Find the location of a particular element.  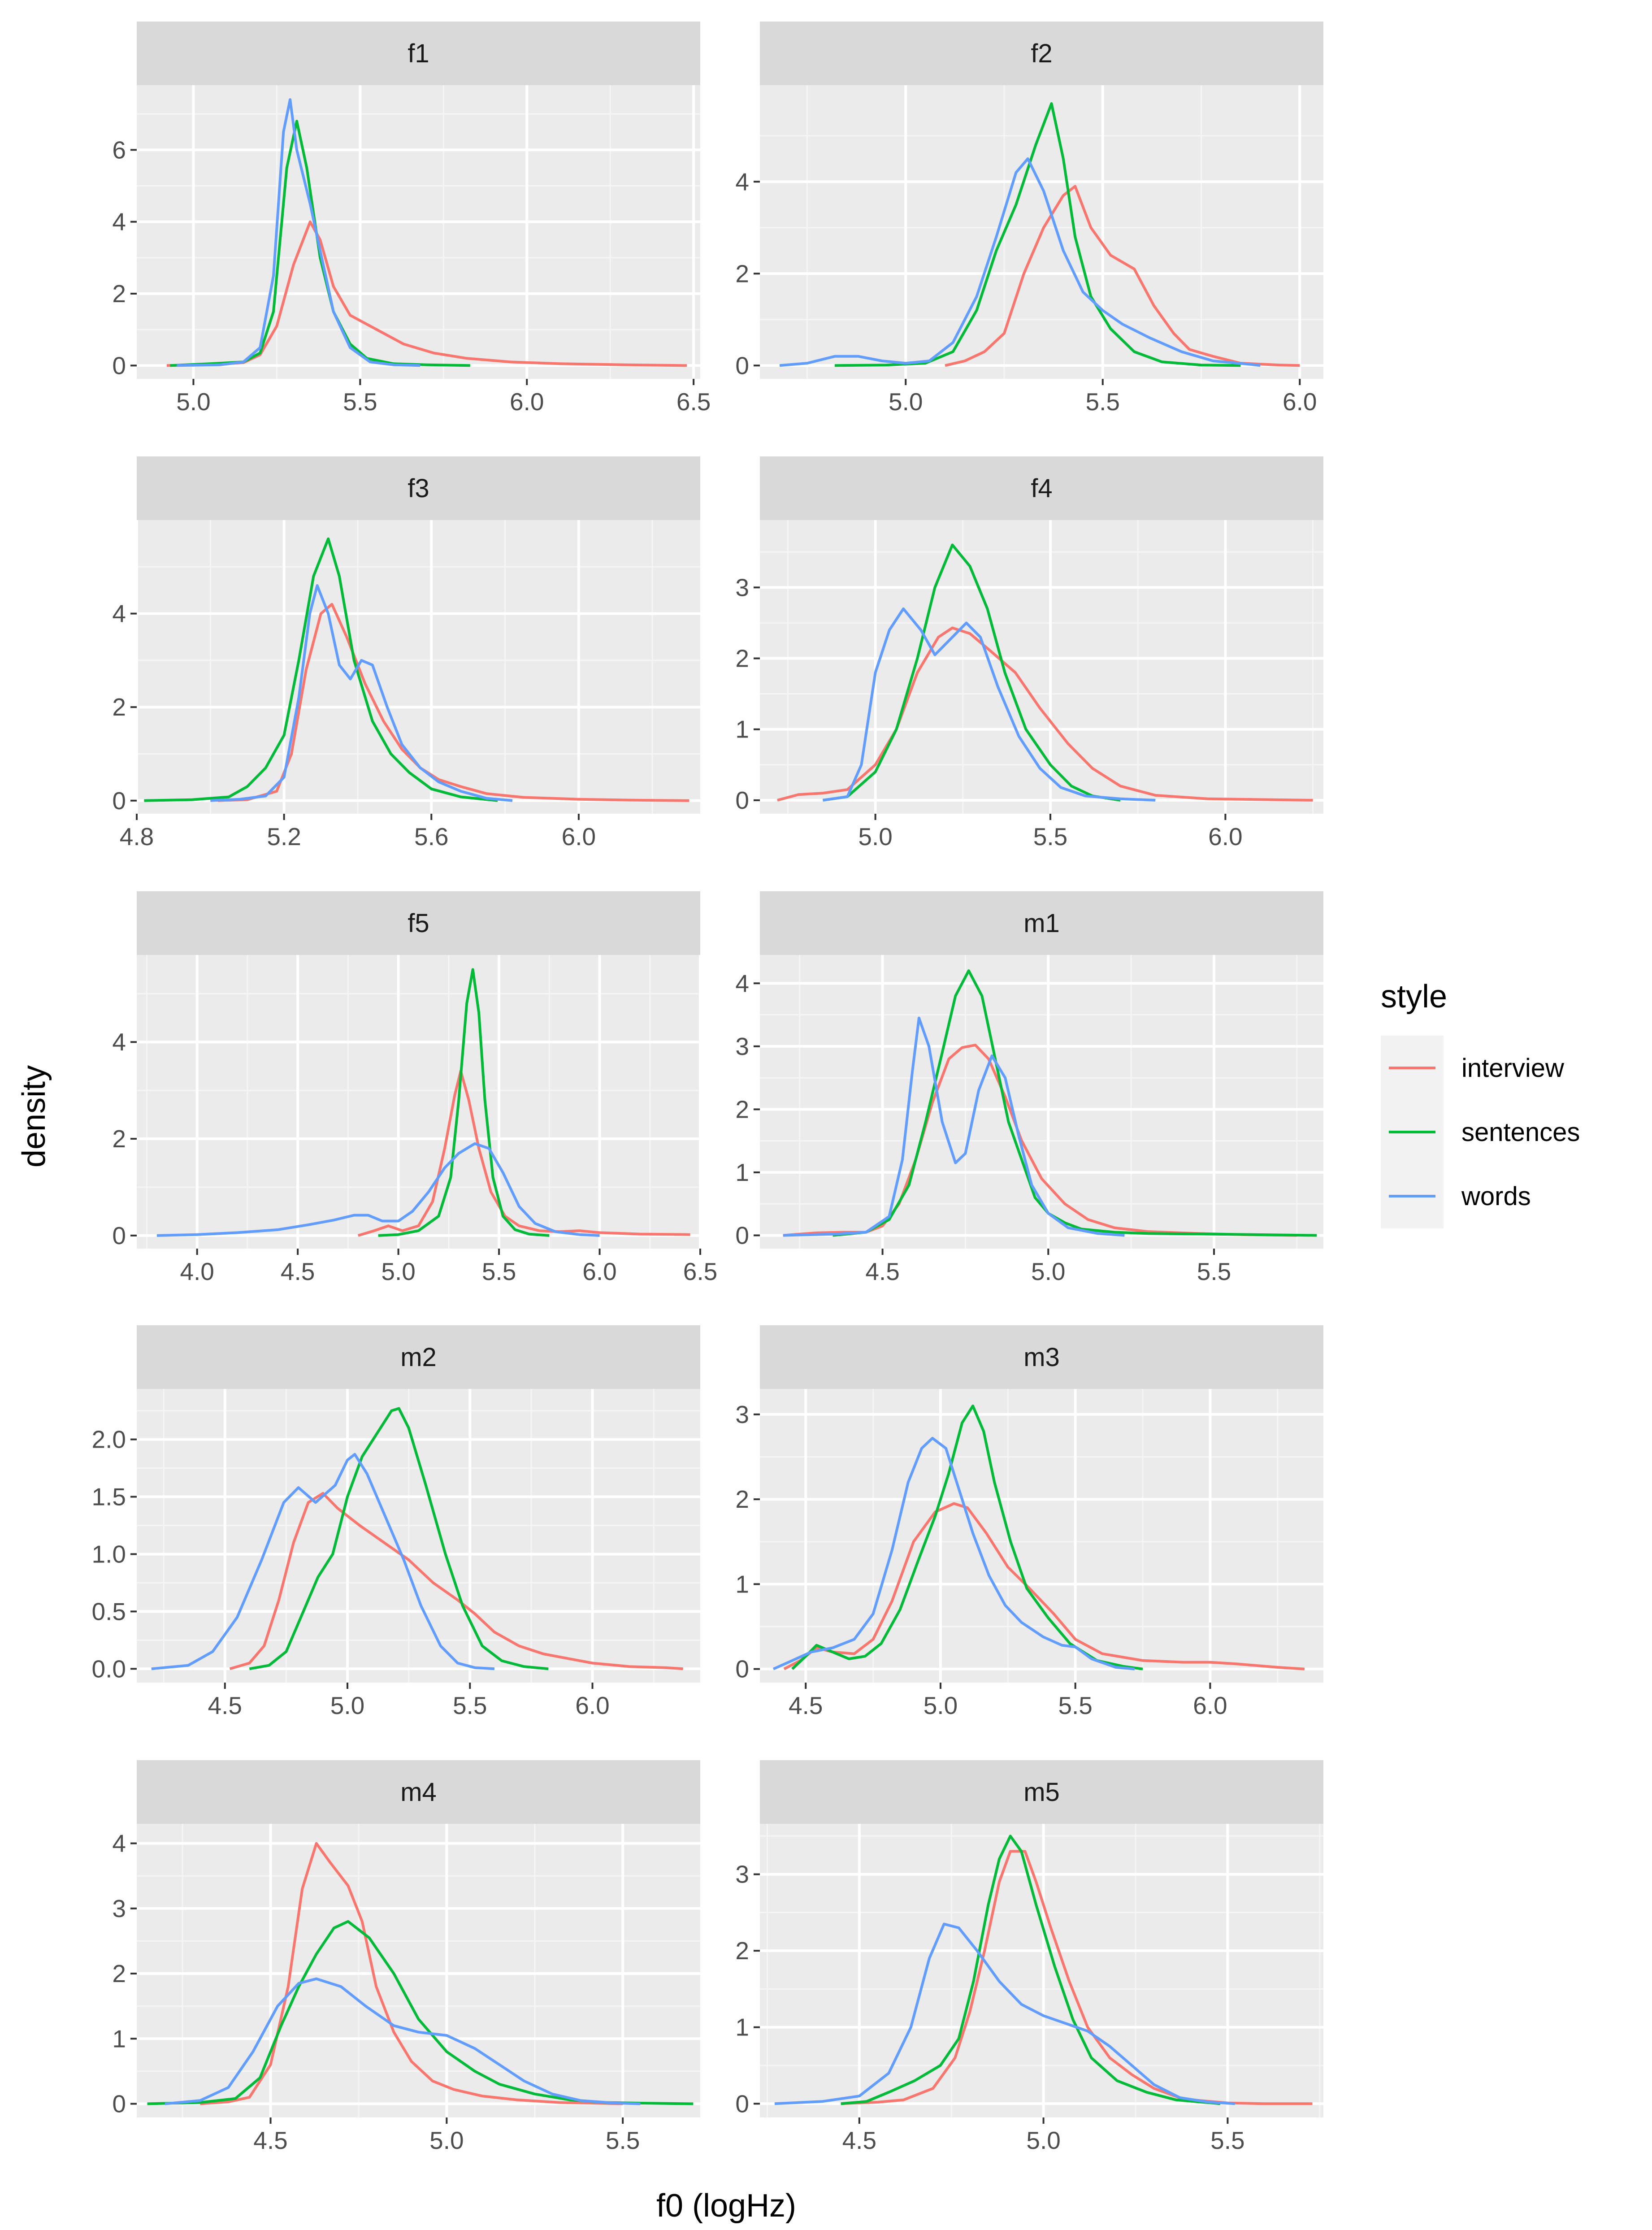

facet-f4: f4 5.0 5.5 6.0 0 1 2 3 is located at coordinates (1029, 653).